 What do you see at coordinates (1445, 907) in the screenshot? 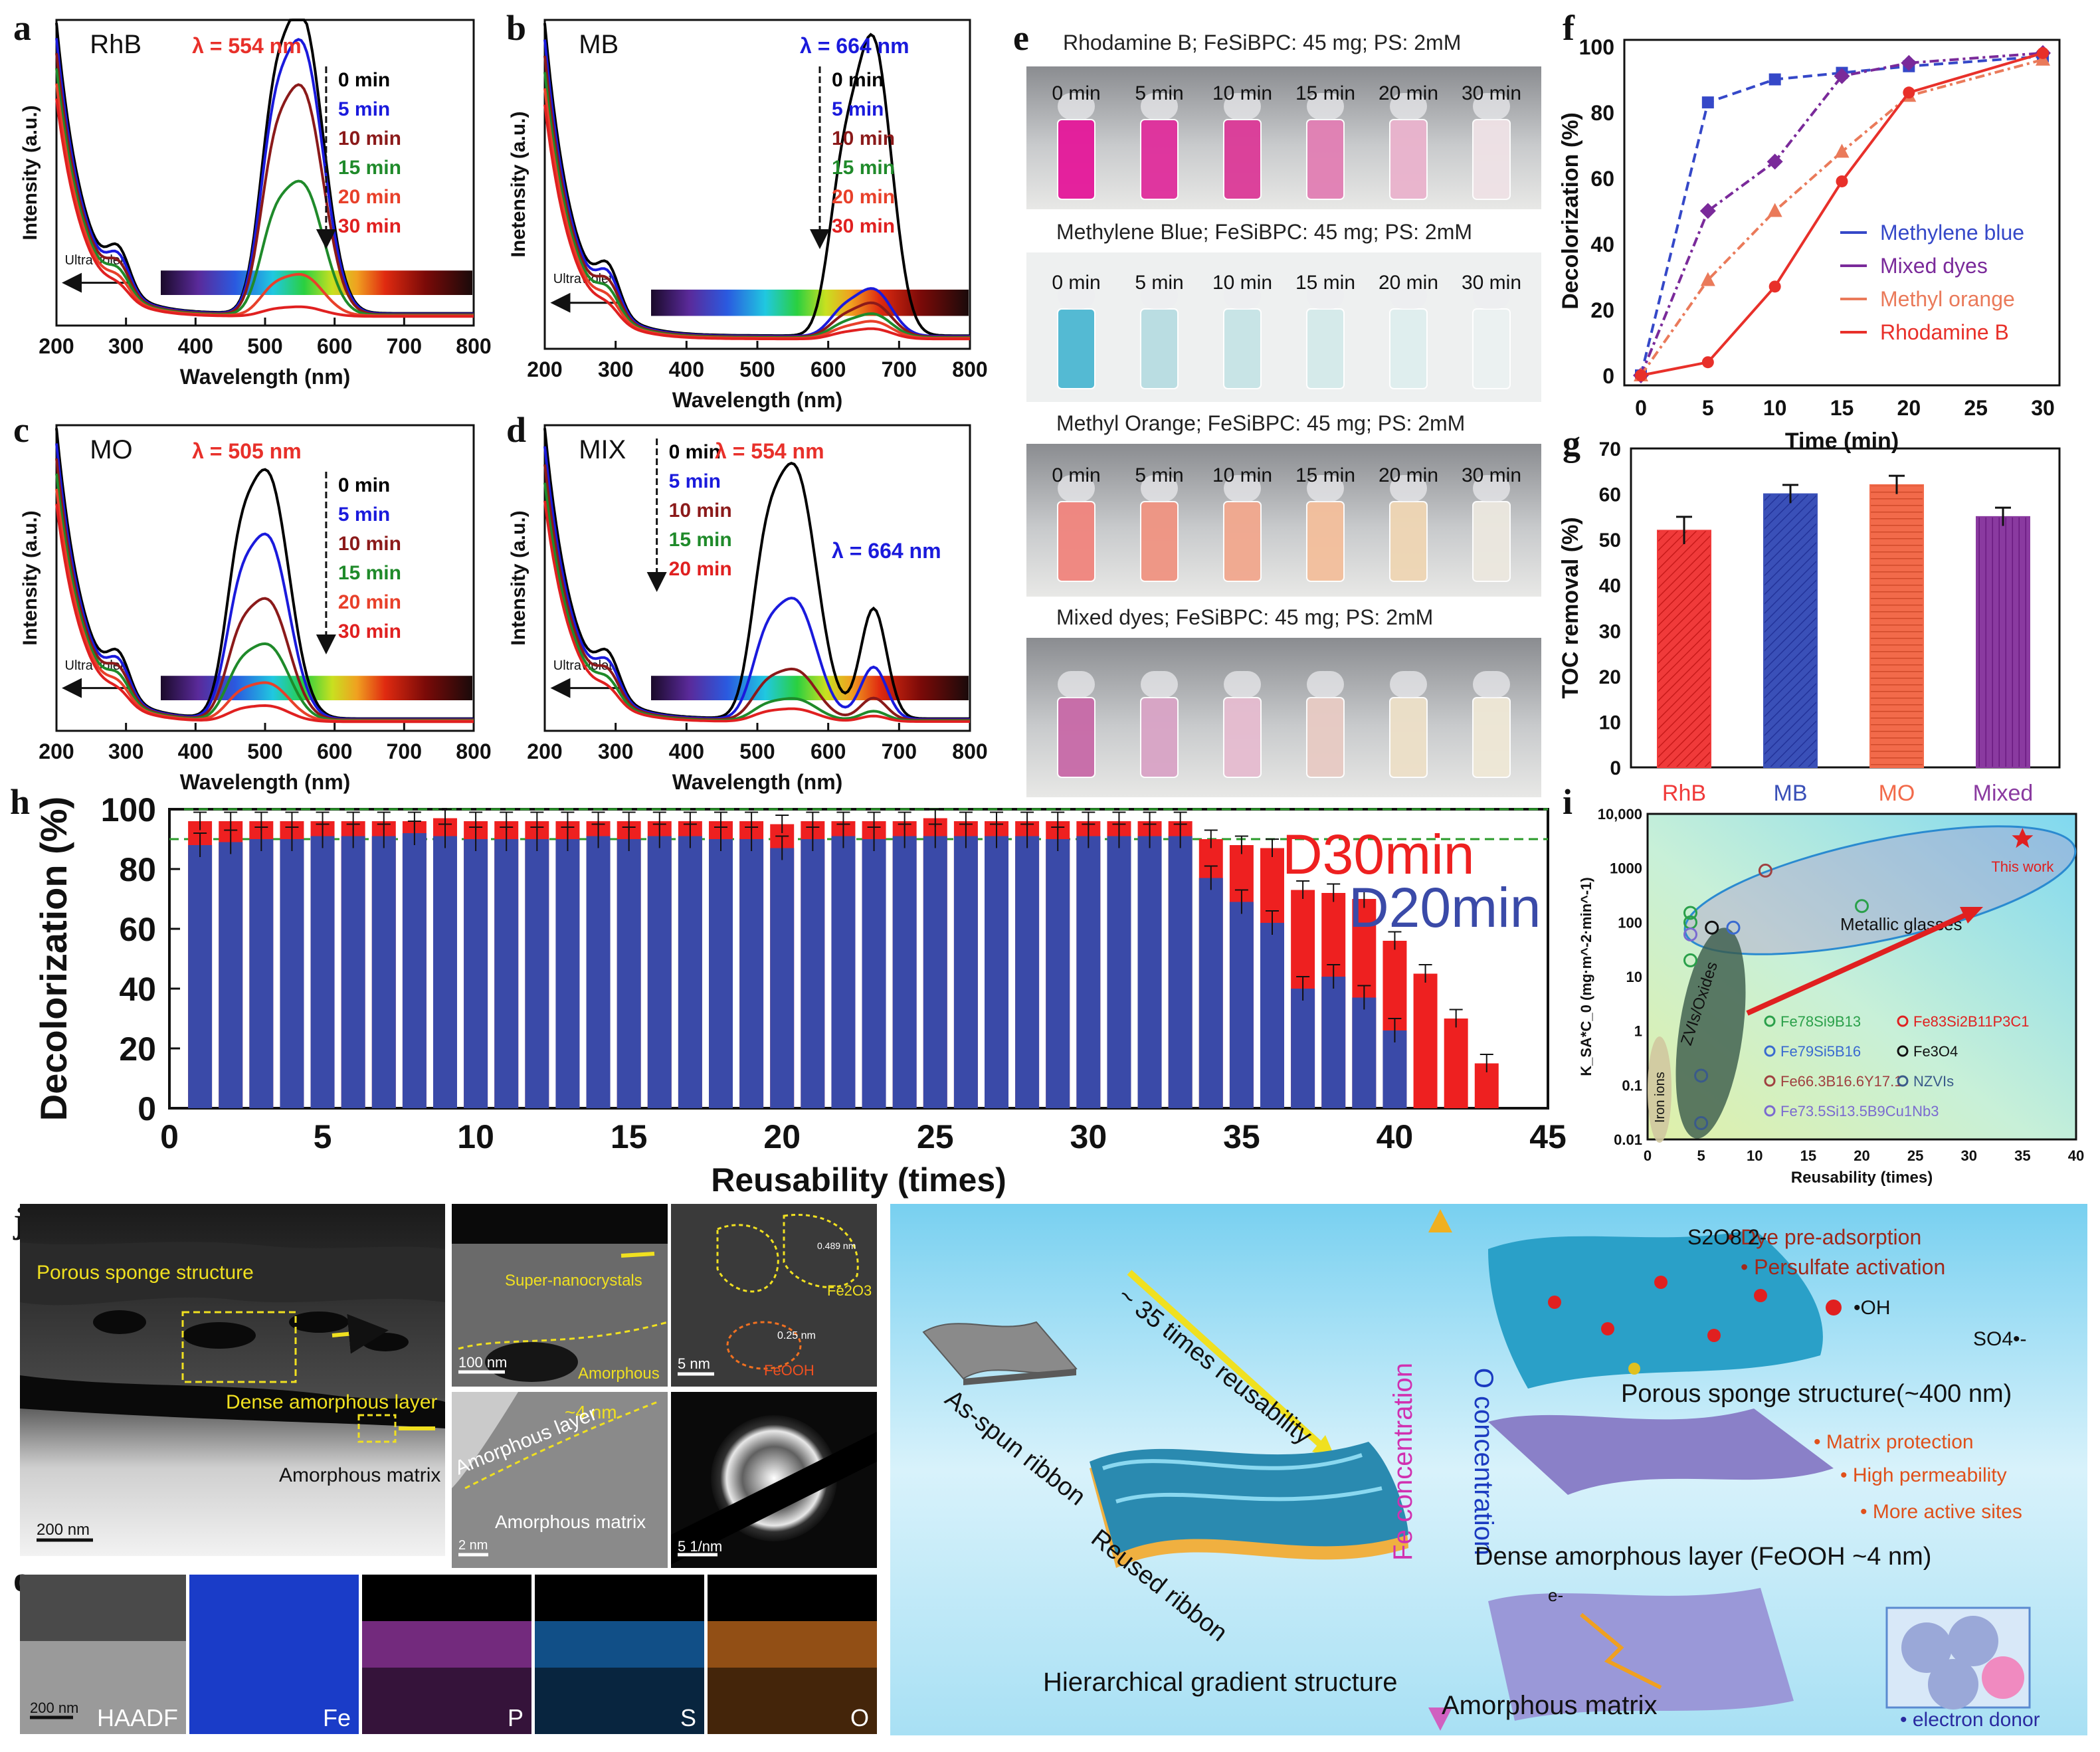
I see `legend-d20: D20min` at bounding box center [1445, 907].